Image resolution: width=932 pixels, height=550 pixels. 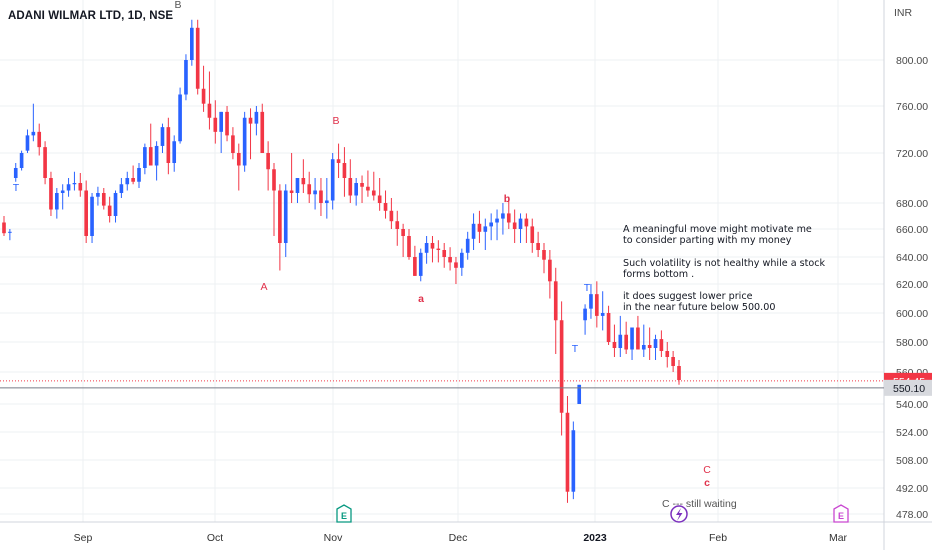 I want to click on currency-label: INR, so click(x=903, y=13).